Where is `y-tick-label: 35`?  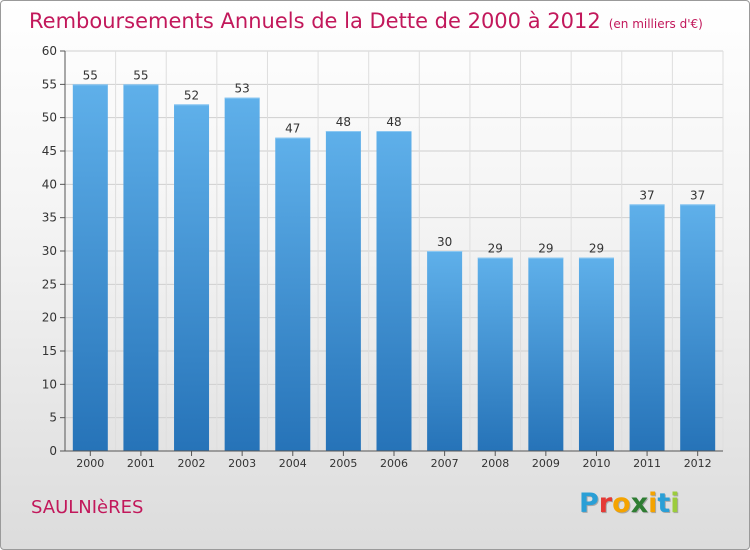
y-tick-label: 35 is located at coordinates (49, 218).